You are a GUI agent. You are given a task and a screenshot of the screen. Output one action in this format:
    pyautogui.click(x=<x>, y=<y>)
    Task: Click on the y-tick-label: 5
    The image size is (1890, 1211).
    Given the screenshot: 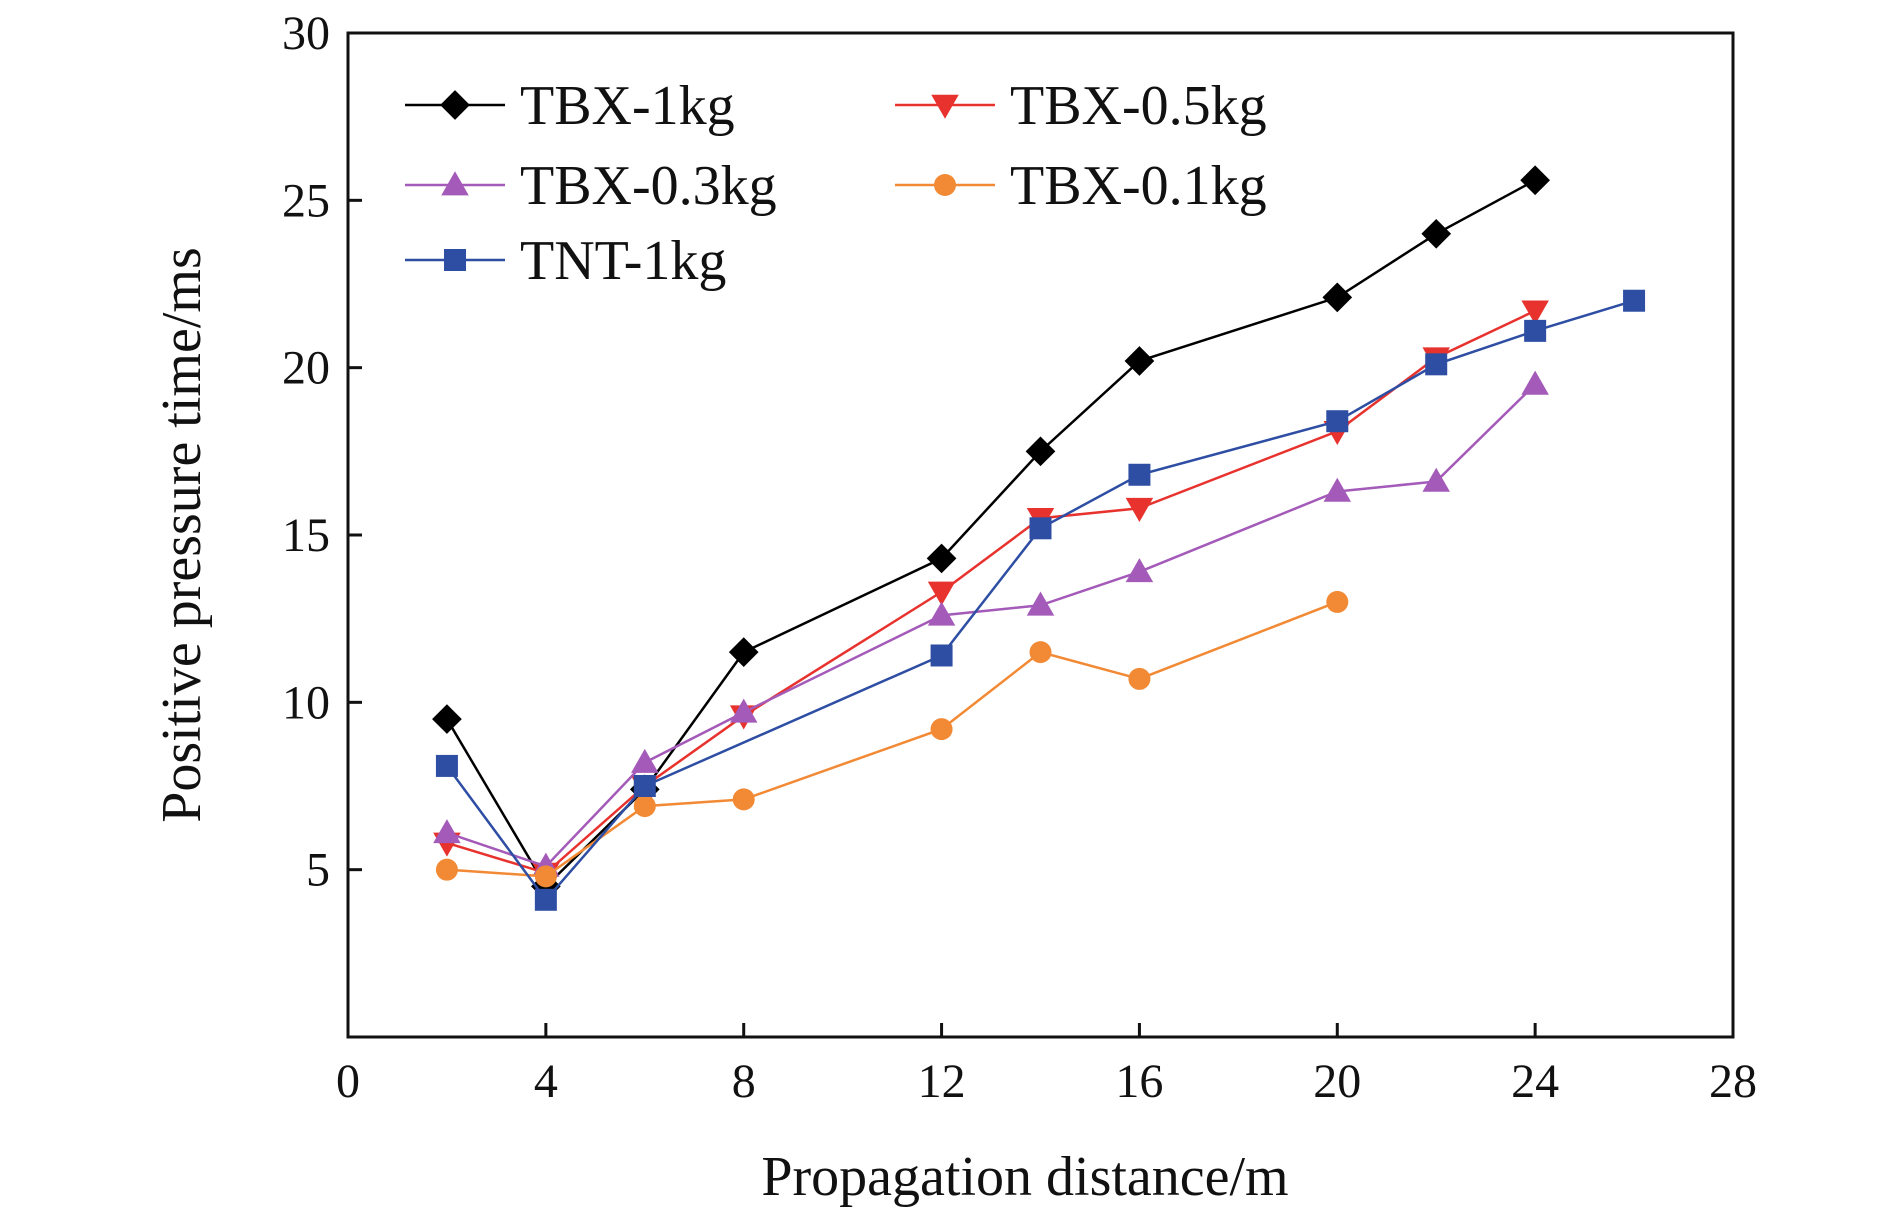 What is the action you would take?
    pyautogui.click(x=318, y=870)
    